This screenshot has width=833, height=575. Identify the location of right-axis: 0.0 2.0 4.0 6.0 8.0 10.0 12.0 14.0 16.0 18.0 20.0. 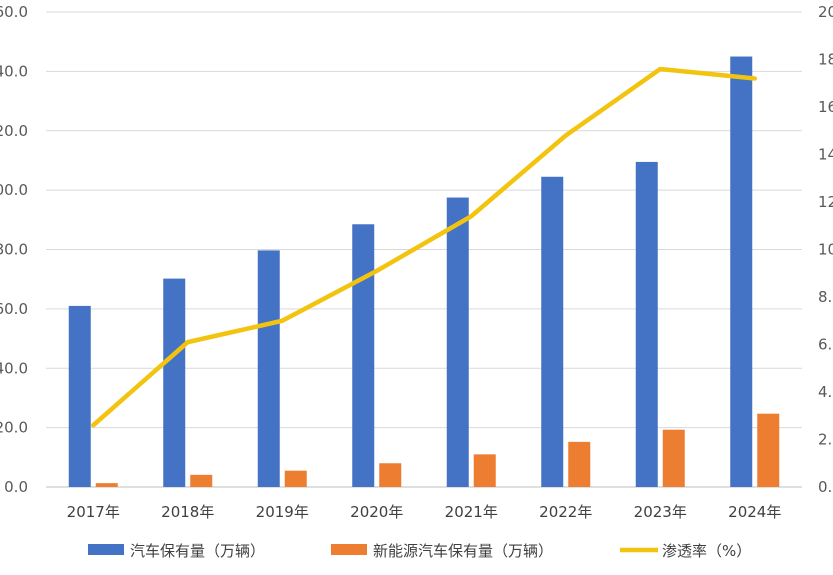
(825, 249).